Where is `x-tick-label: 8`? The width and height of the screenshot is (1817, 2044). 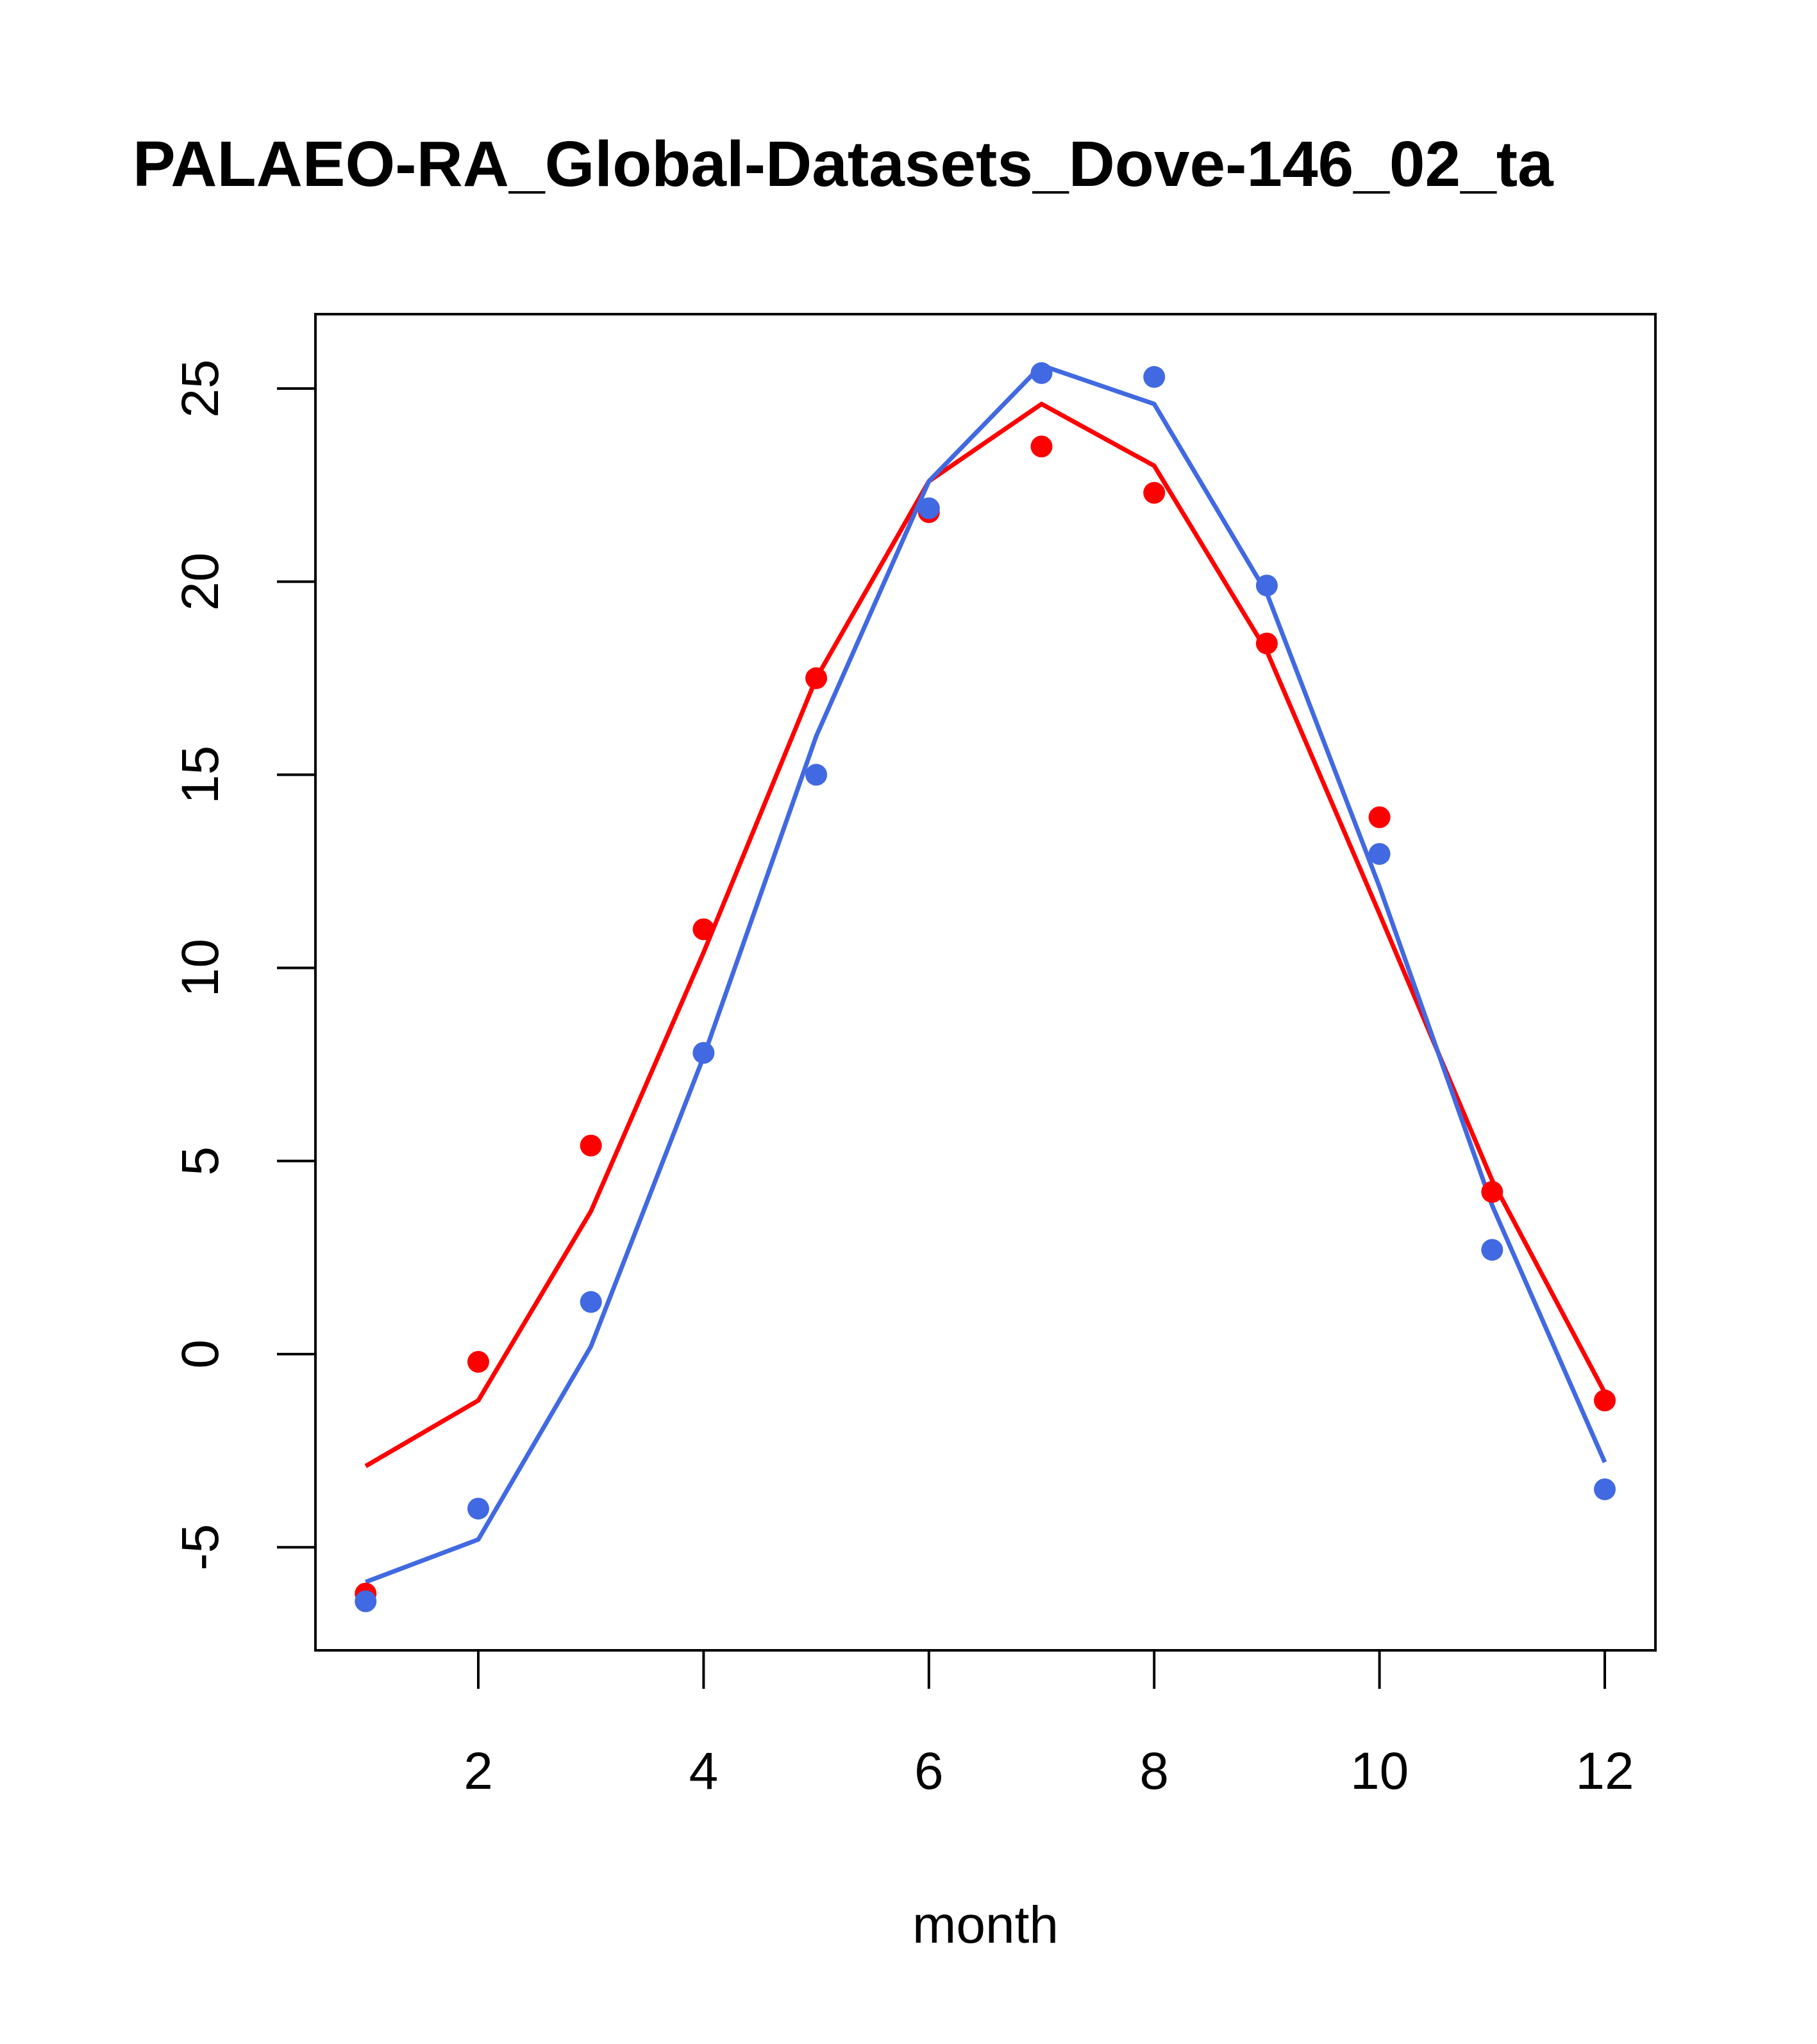 x-tick-label: 8 is located at coordinates (1154, 1771).